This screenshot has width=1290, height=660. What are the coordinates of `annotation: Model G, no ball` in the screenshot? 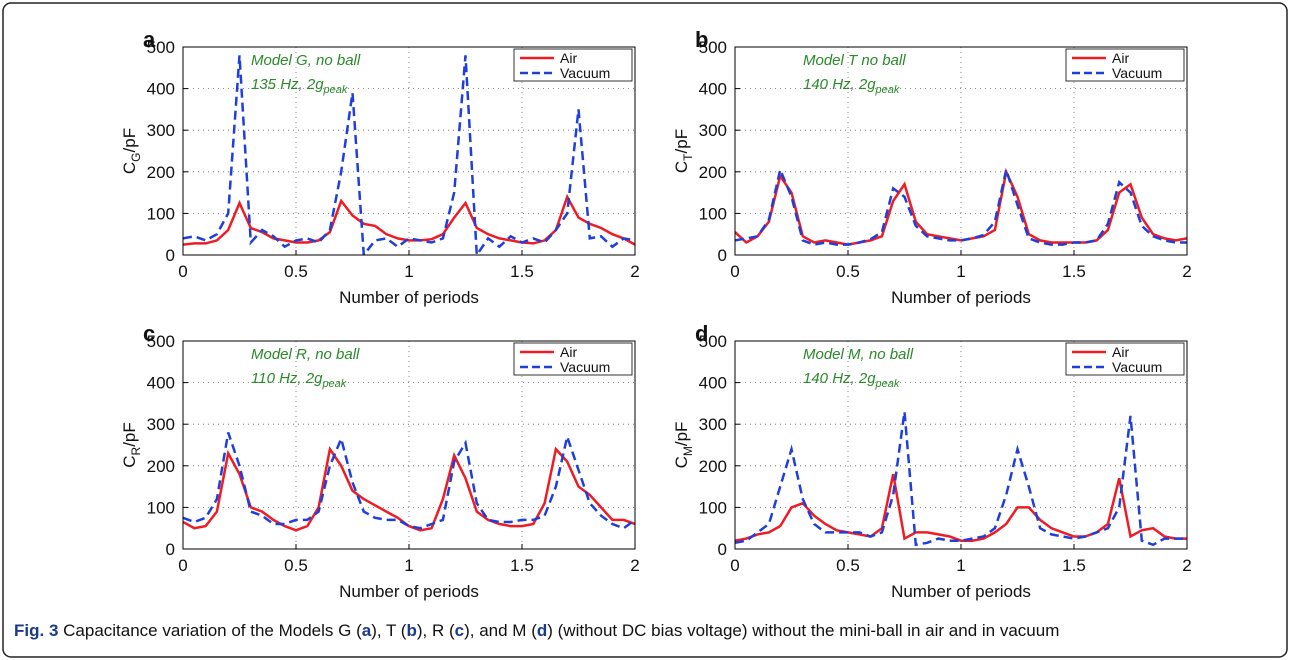 It's located at (306, 60).